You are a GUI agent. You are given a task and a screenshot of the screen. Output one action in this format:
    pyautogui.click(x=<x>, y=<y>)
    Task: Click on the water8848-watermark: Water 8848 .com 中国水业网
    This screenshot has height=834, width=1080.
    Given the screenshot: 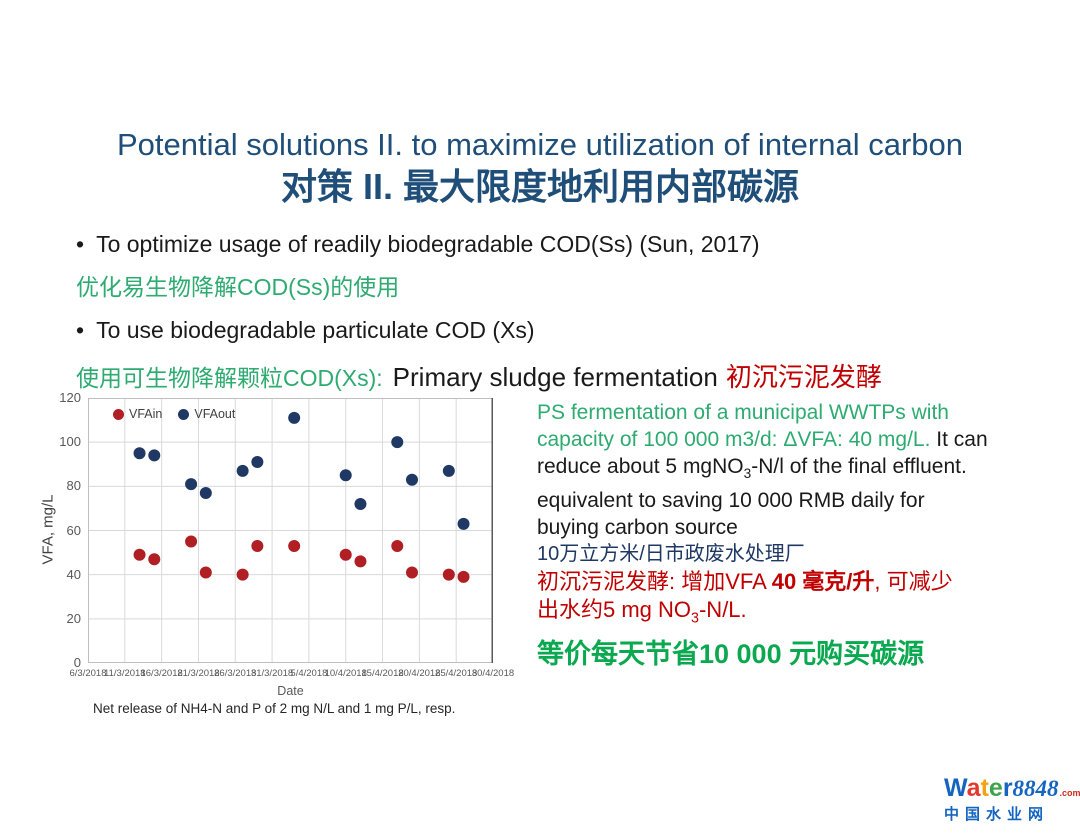 What is the action you would take?
    pyautogui.click(x=1012, y=800)
    